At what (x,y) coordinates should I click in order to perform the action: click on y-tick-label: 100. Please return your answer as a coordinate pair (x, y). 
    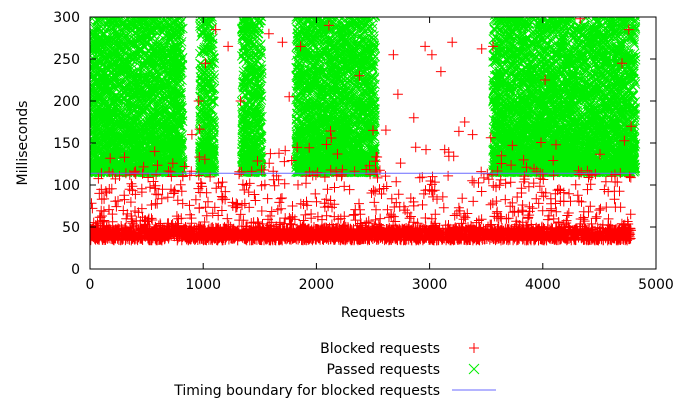
    Looking at the image, I should click on (66, 186).